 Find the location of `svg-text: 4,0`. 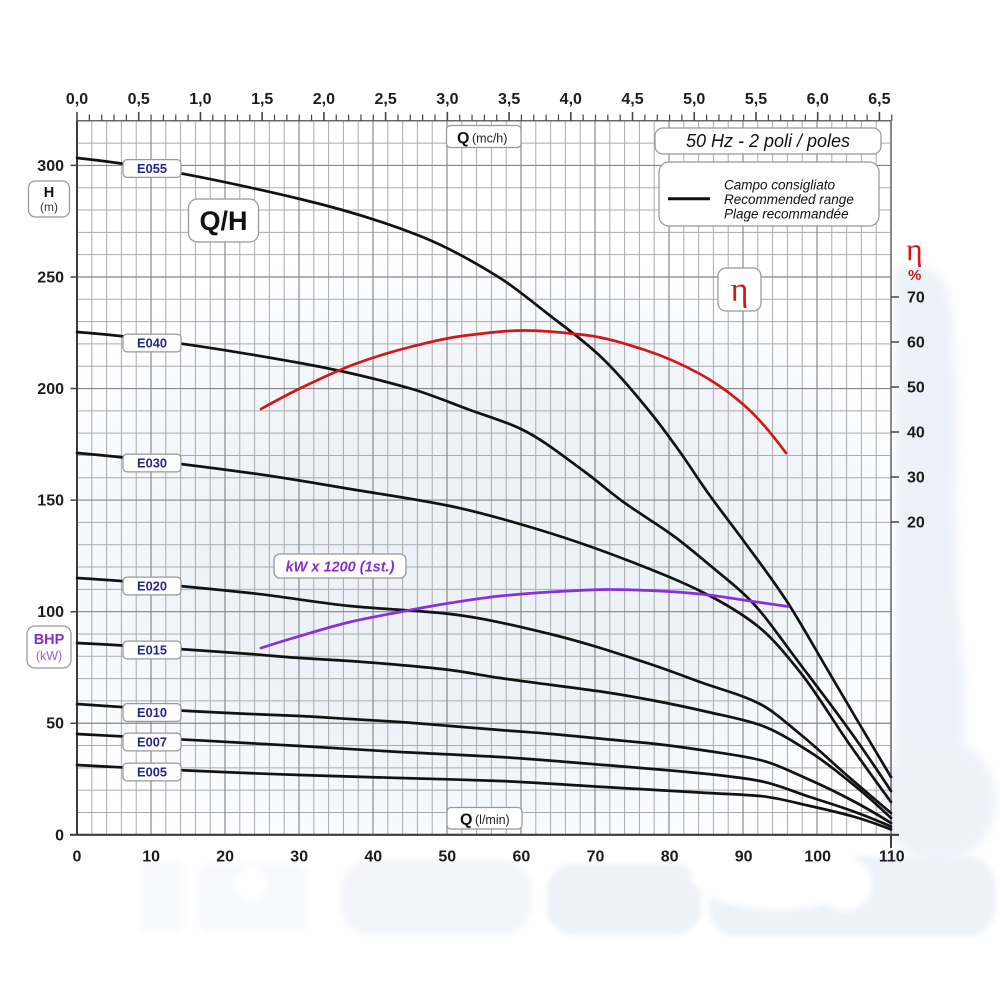

svg-text: 4,0 is located at coordinates (571, 99).